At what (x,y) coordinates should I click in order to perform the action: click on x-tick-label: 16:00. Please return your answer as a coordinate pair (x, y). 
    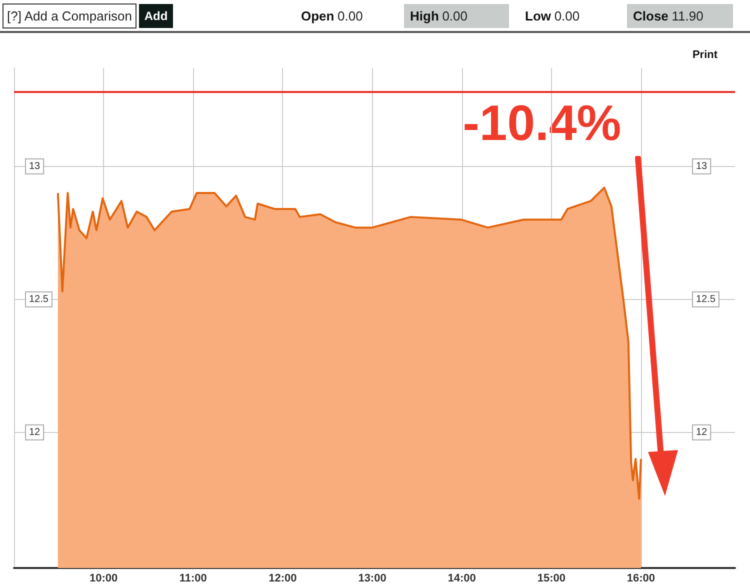
    Looking at the image, I should click on (641, 578).